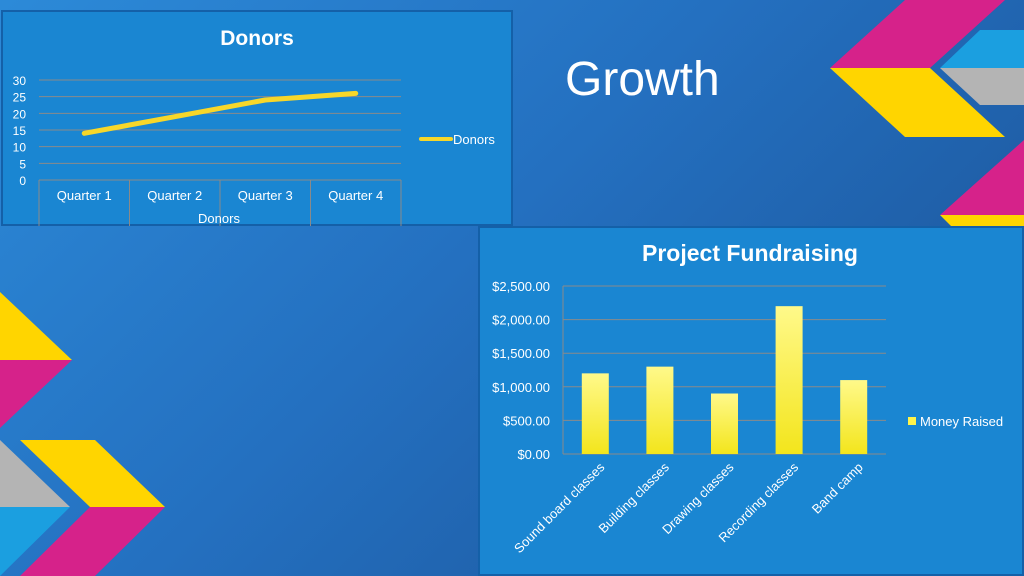 This screenshot has width=1024, height=576. I want to click on gray-chevron-top, so click(982, 86).